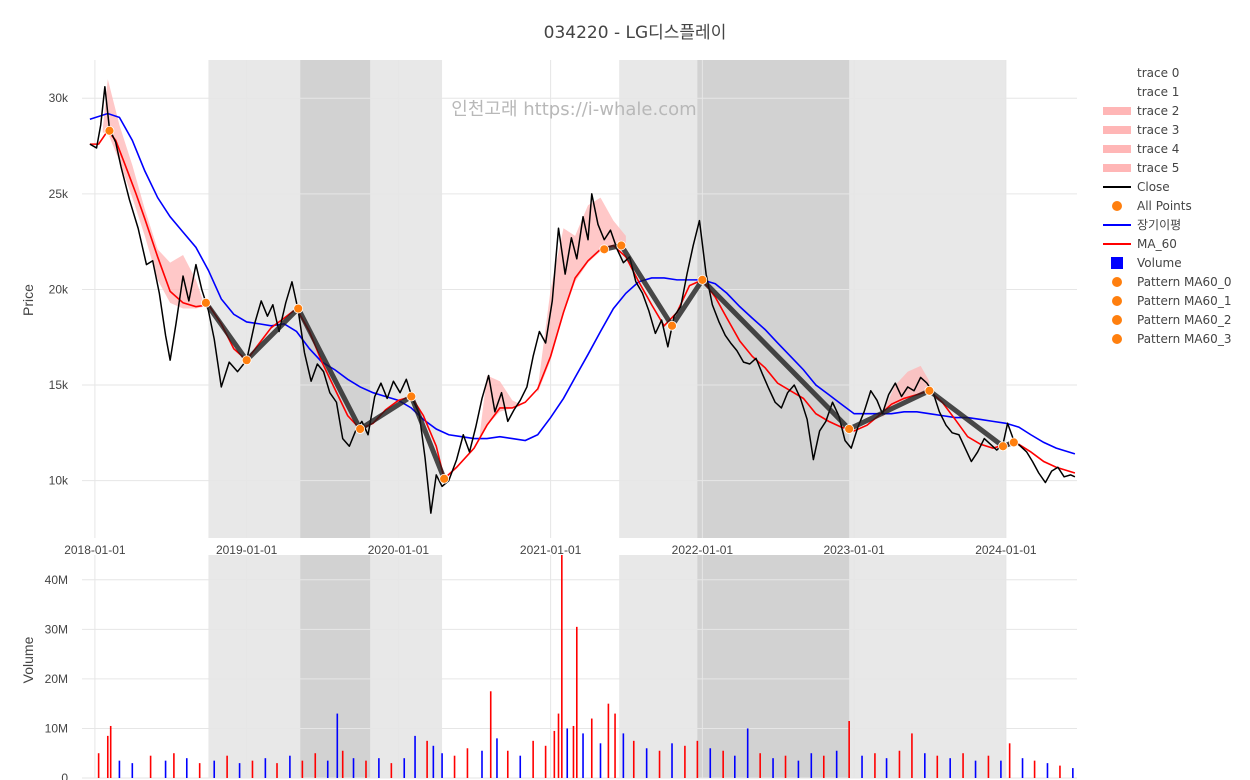 The width and height of the screenshot is (1250, 780). I want to click on legend-item-MA_60: MA_60, so click(1140, 244).